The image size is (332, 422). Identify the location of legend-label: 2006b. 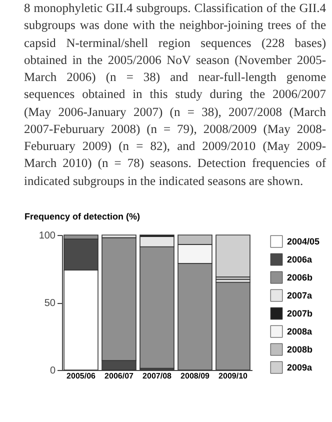
(300, 277).